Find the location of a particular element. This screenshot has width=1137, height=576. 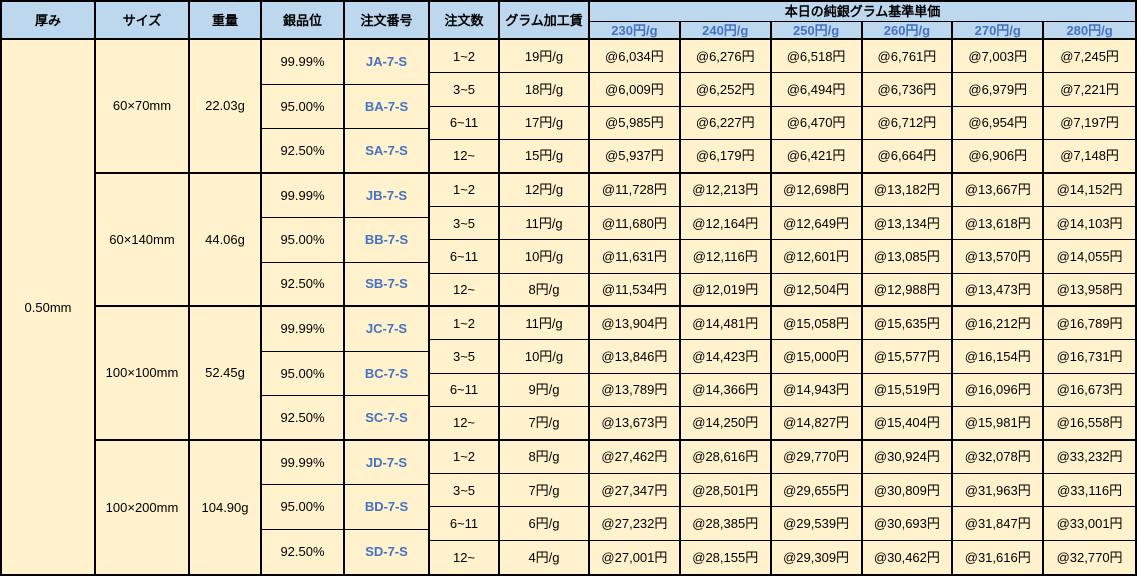

price-cell: @31,616円 is located at coordinates (999, 557).